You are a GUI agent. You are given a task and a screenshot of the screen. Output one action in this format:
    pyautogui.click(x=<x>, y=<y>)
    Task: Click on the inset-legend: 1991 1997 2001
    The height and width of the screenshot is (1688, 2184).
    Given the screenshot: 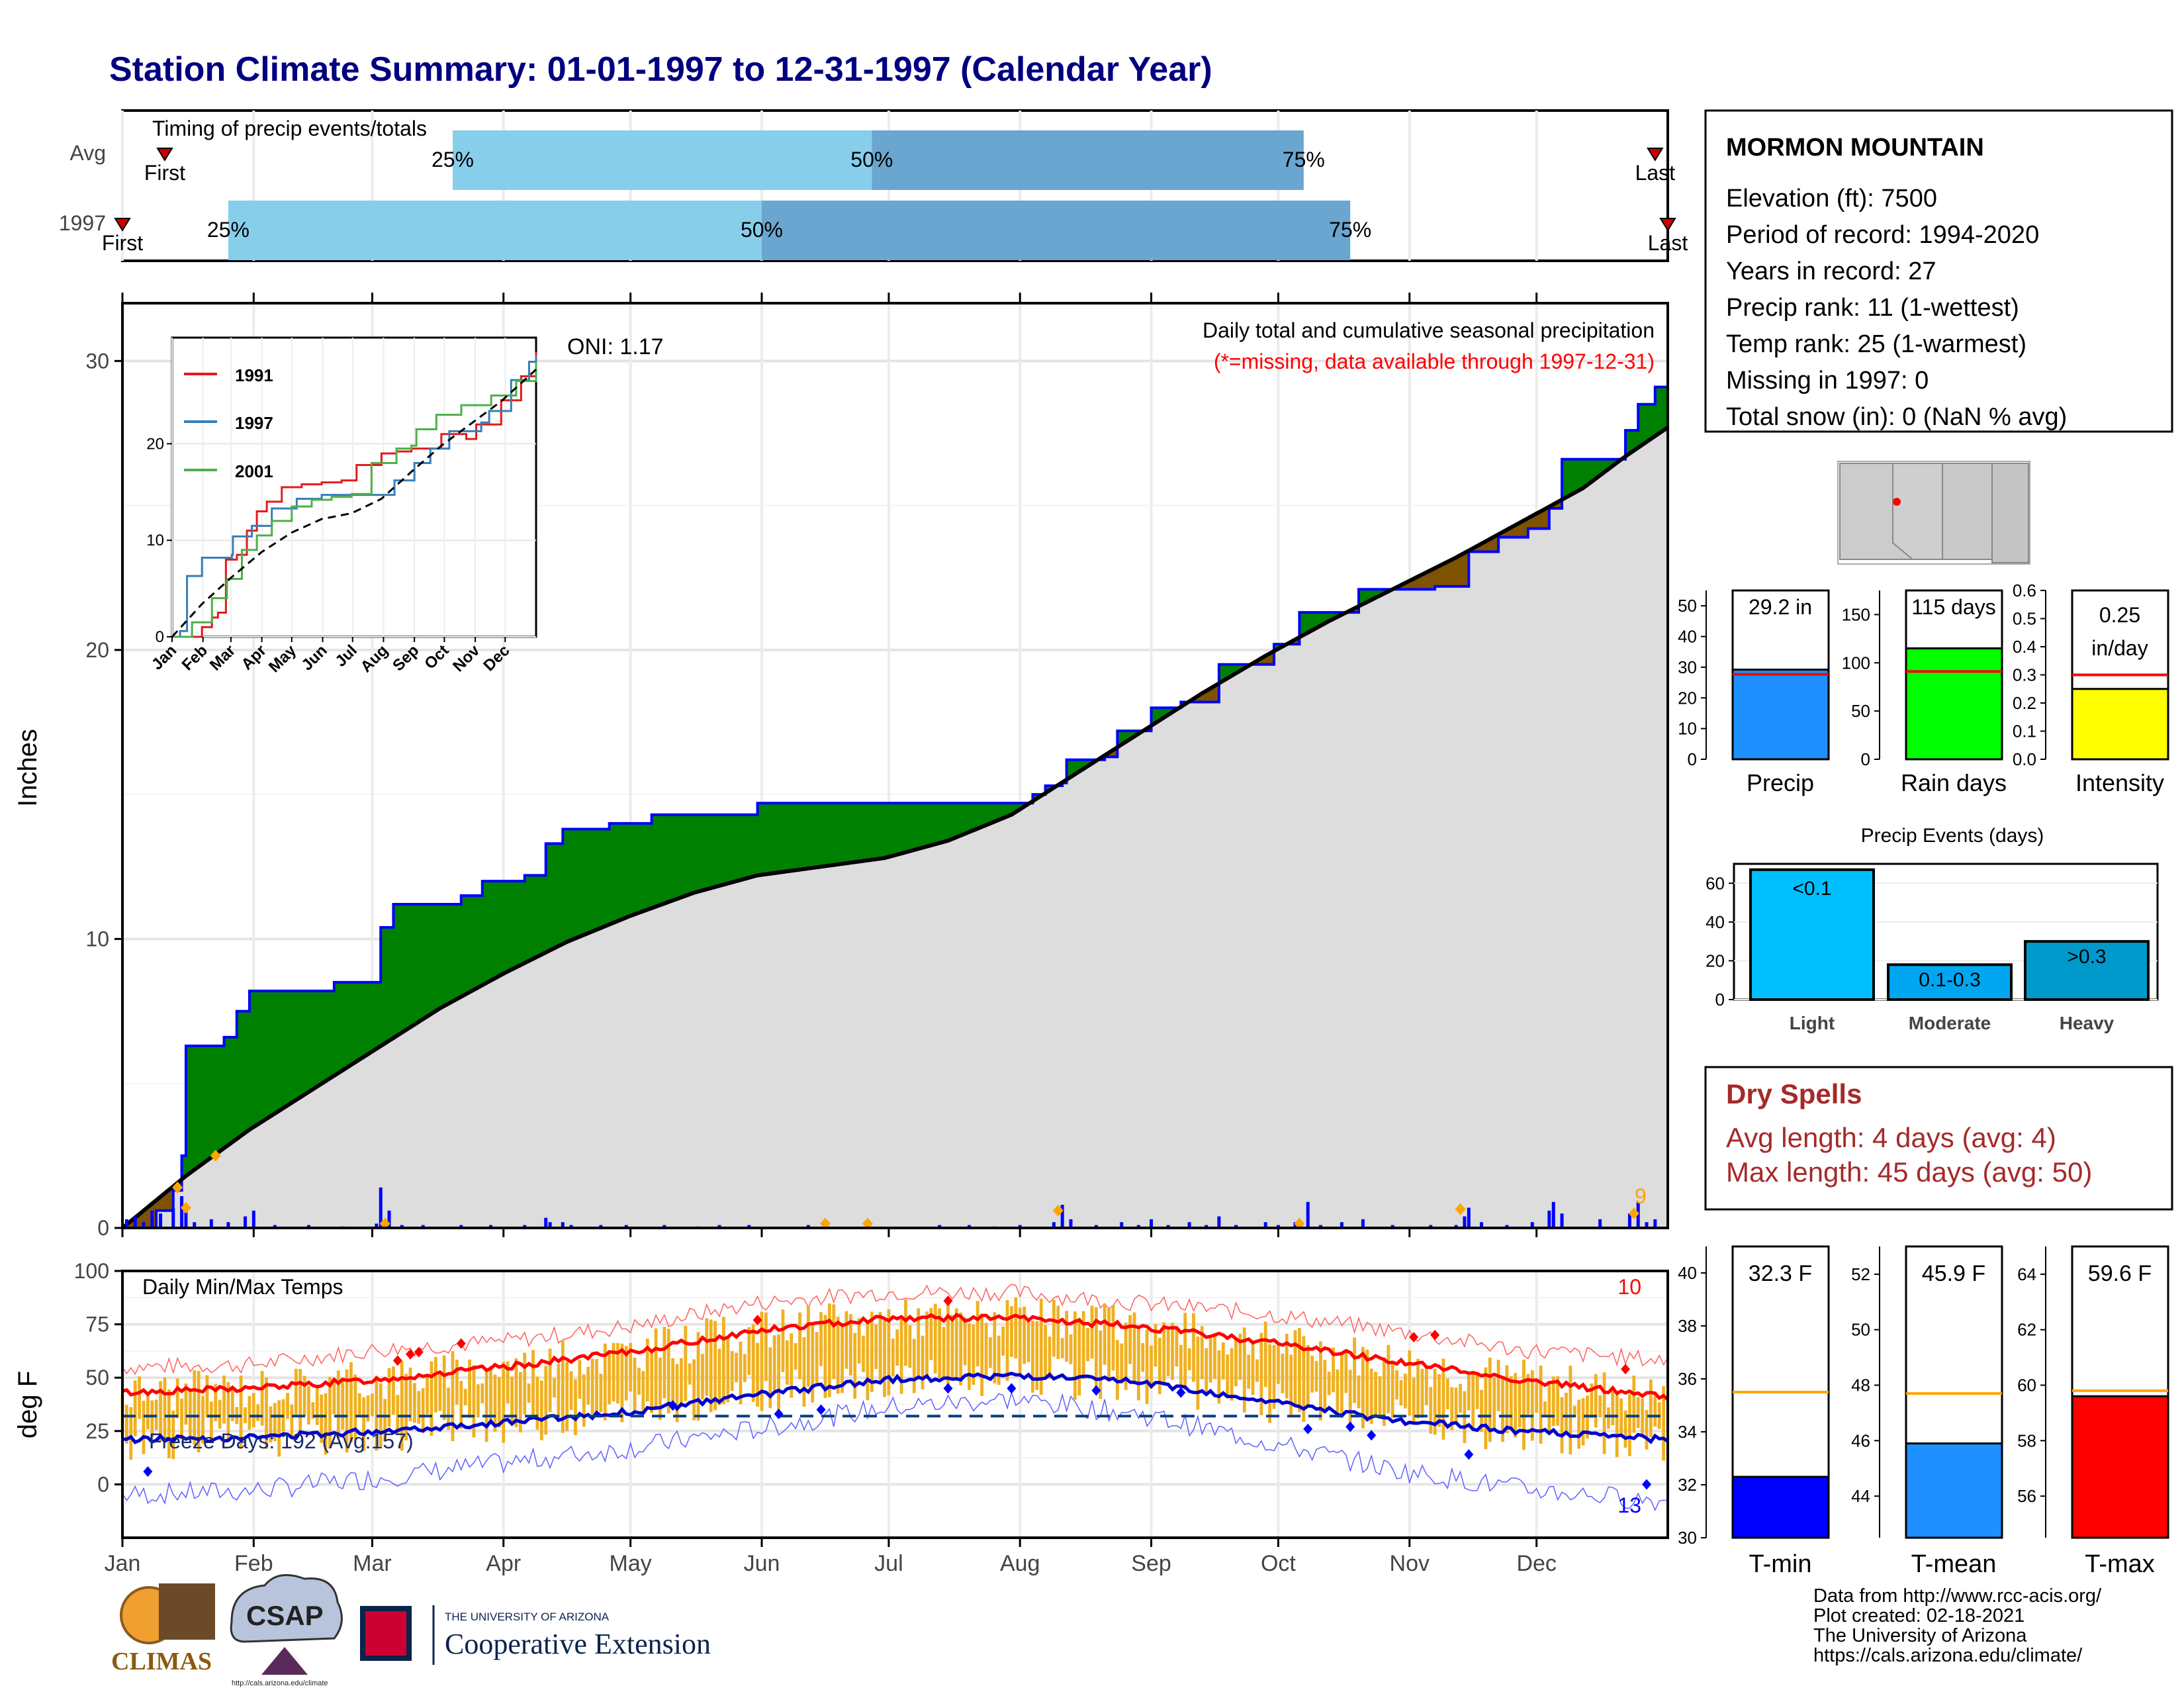 What is the action you would take?
    pyautogui.click(x=229, y=423)
    